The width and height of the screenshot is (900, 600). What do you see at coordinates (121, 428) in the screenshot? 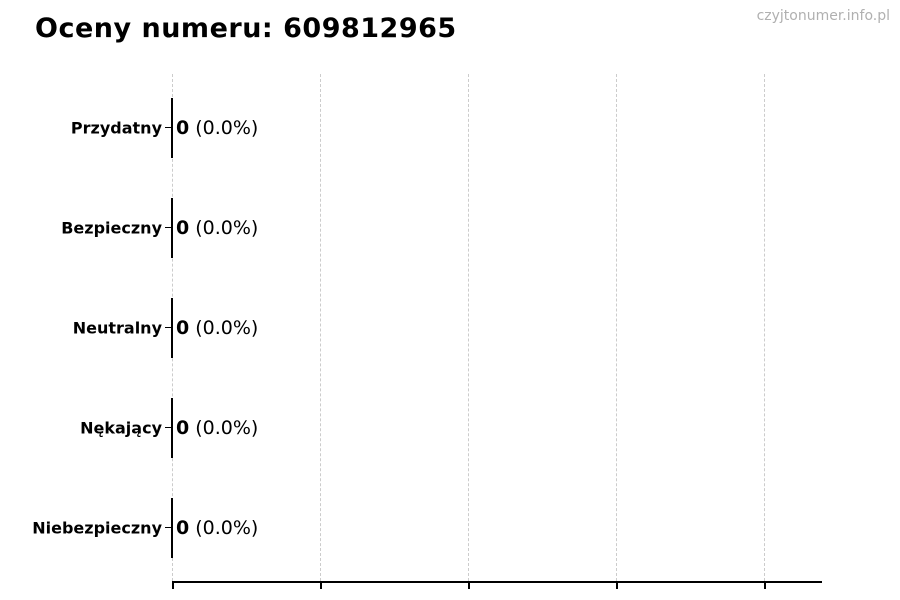
I see `category-label: Nękający` at bounding box center [121, 428].